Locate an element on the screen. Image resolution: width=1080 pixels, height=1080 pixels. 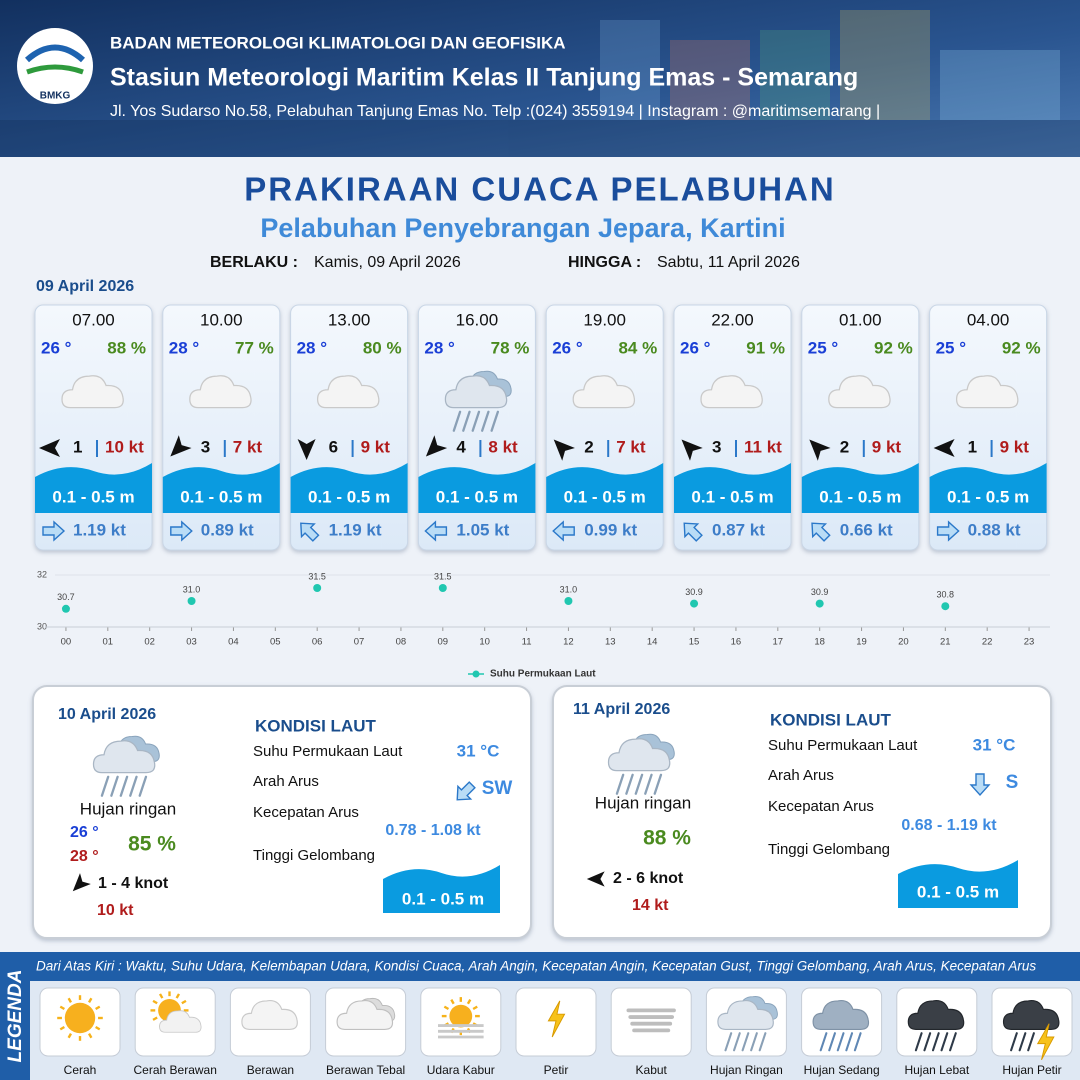
card-wind-speed: 3 is located at coordinates (205, 446).